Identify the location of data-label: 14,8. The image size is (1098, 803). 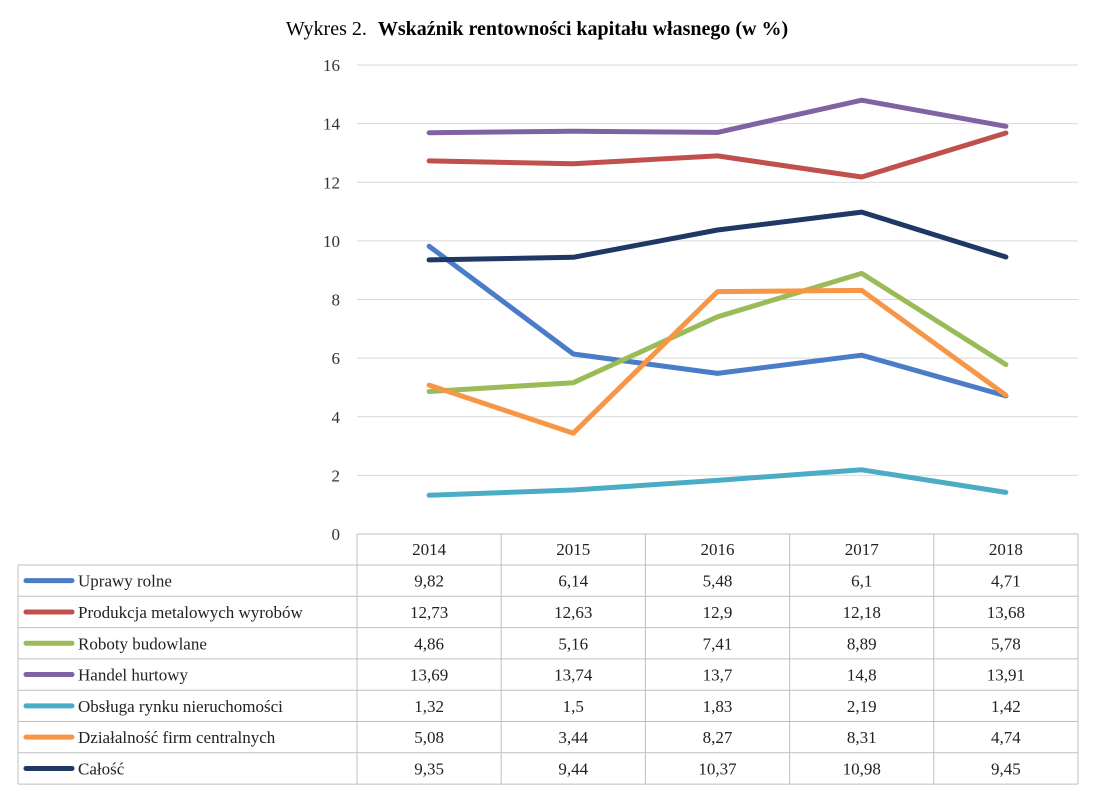
(862, 675).